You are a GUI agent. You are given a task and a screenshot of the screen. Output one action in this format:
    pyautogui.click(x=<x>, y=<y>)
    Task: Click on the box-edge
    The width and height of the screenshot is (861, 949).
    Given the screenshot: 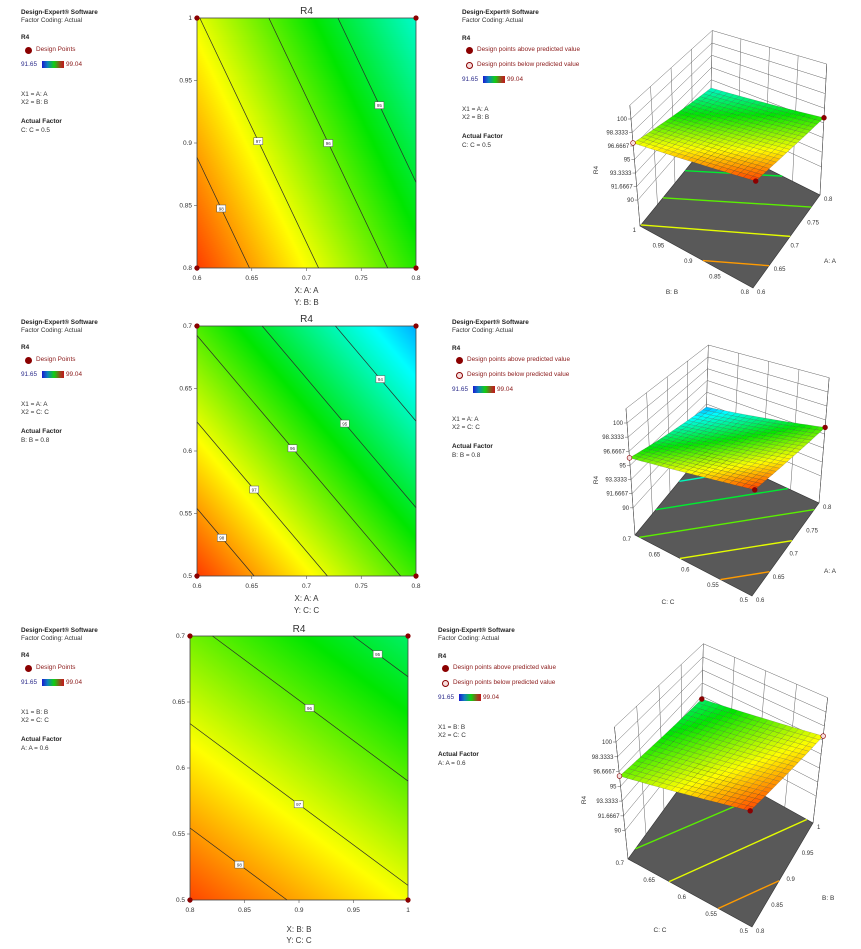 What is the action you would take?
    pyautogui.click(x=823, y=130)
    